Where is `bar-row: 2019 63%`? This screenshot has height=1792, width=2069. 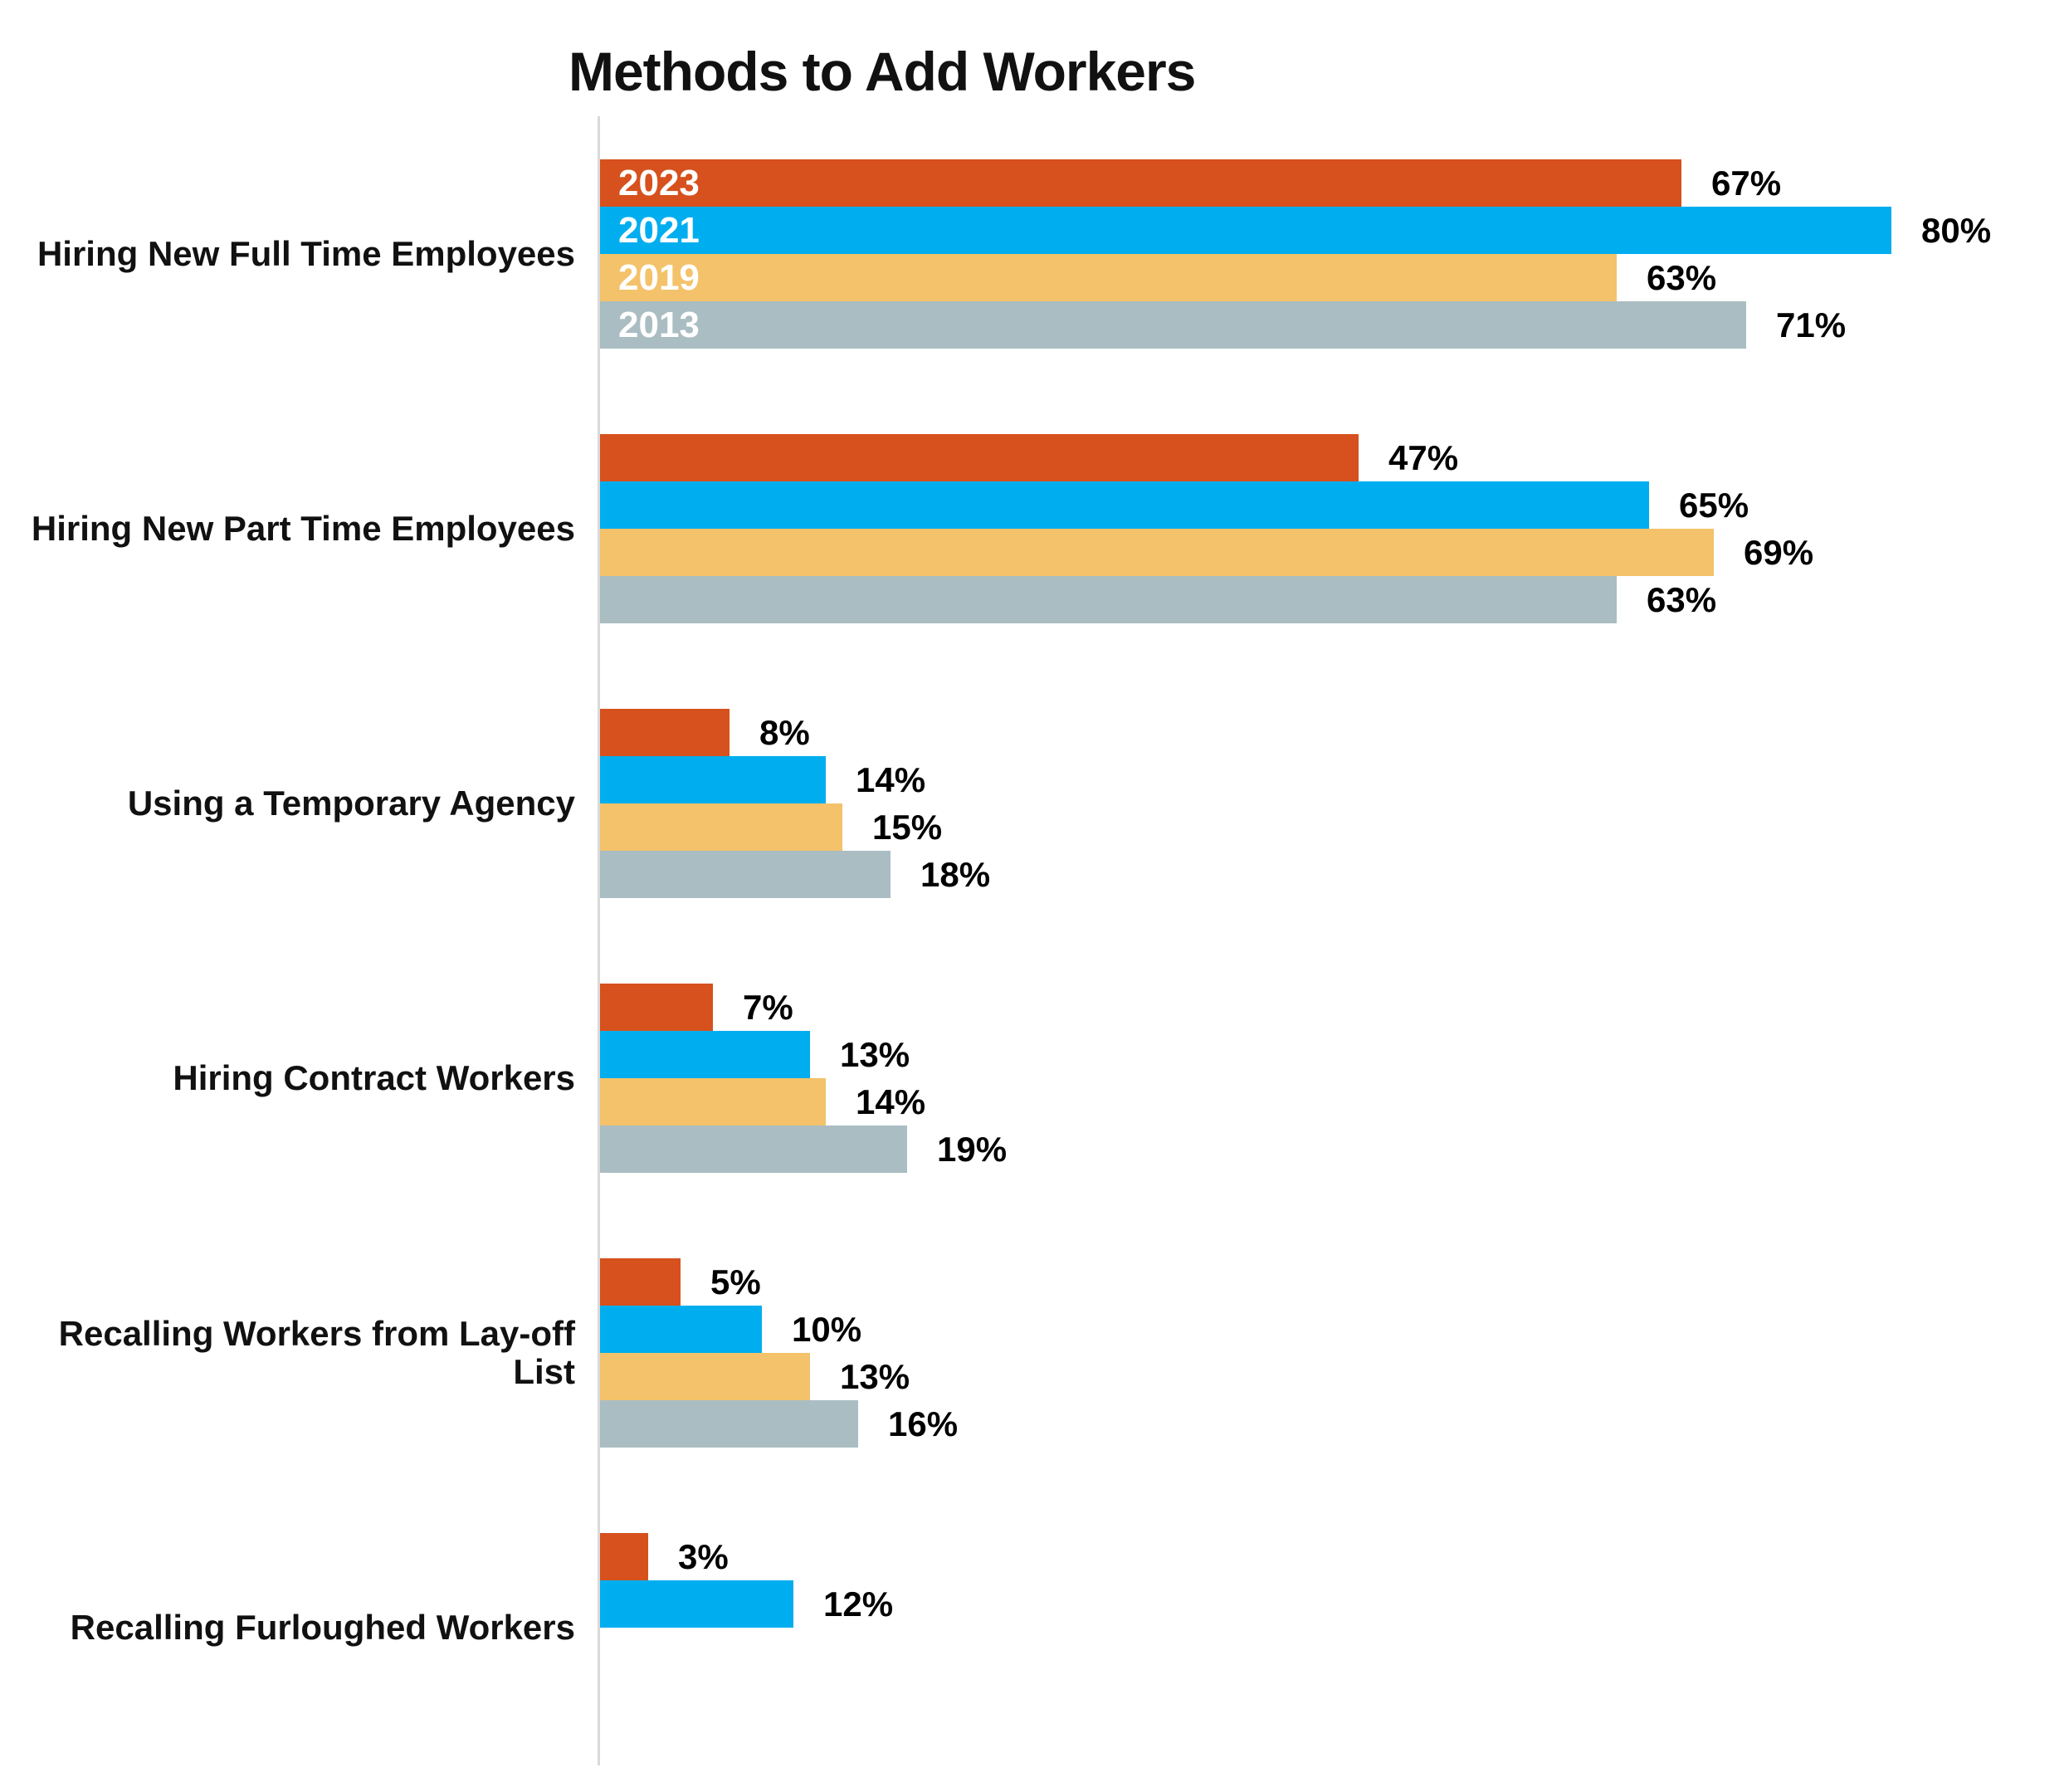 bar-row: 2019 63% is located at coordinates (1335, 277).